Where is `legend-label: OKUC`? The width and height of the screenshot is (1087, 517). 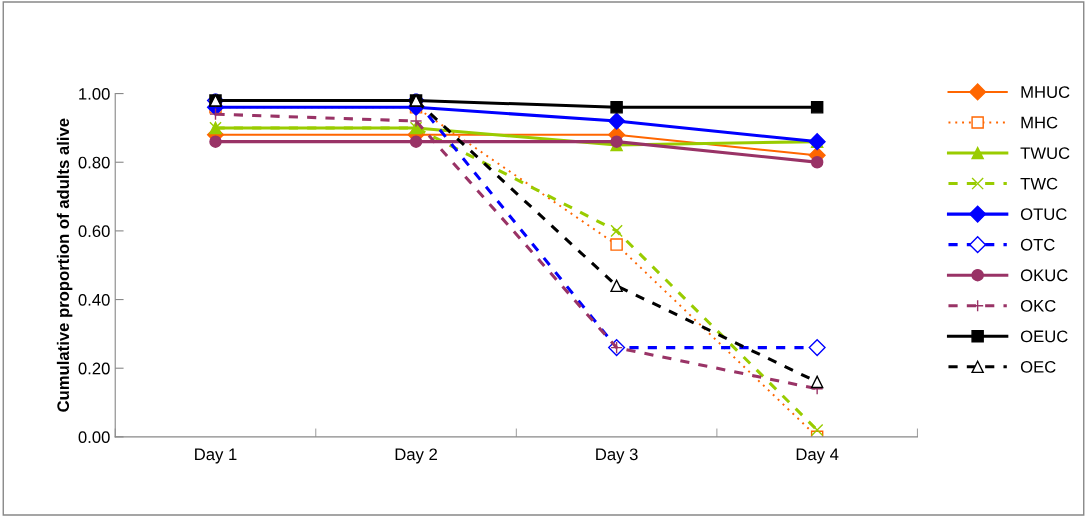 legend-label: OKUC is located at coordinates (1044, 275).